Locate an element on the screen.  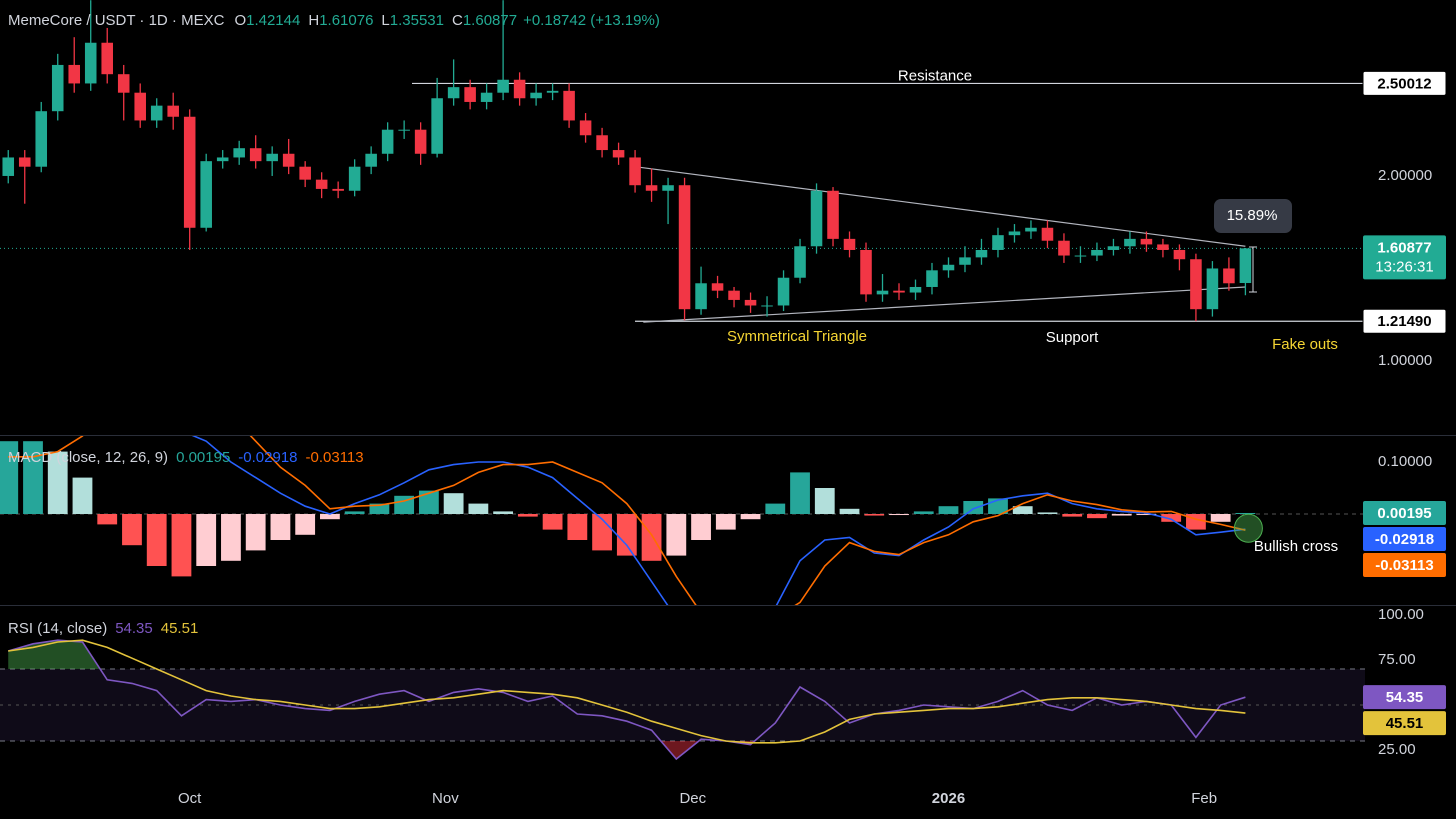
x-tick-label: 2026 is located at coordinates (948, 798).